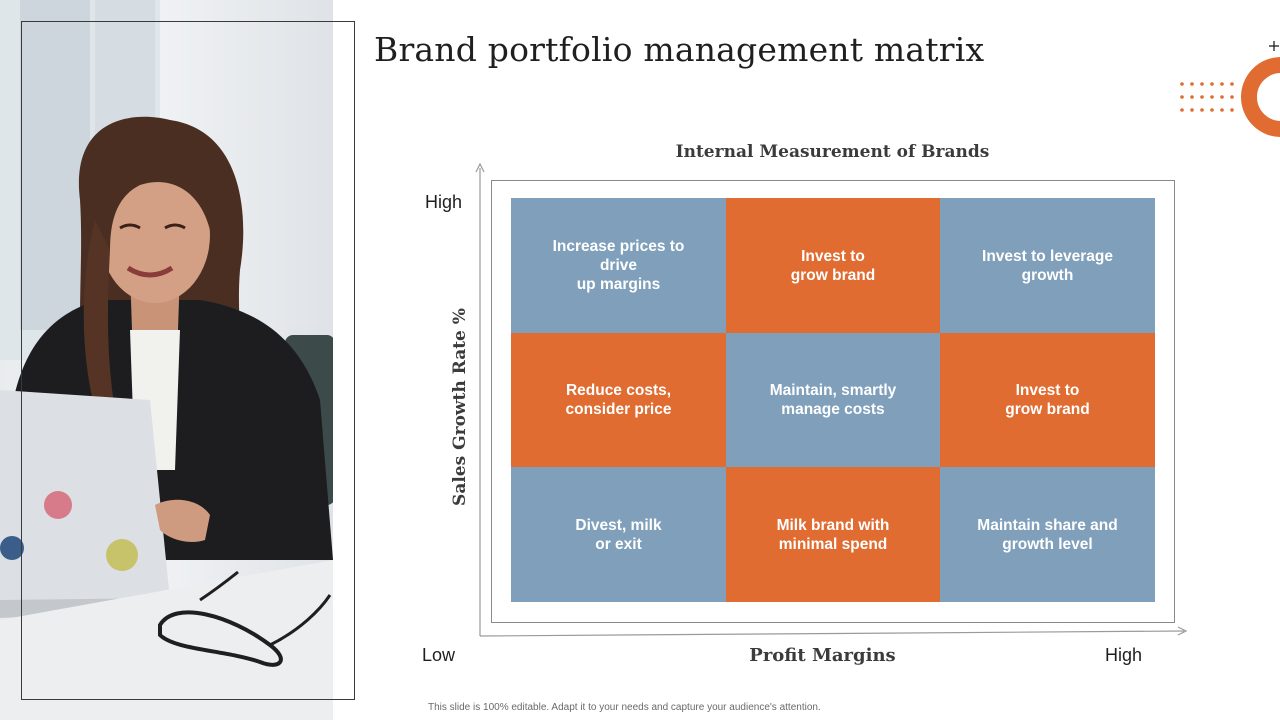 The image size is (1280, 720). I want to click on matrix-cell-mid-mid: Maintain, smartly manage costs, so click(833, 400).